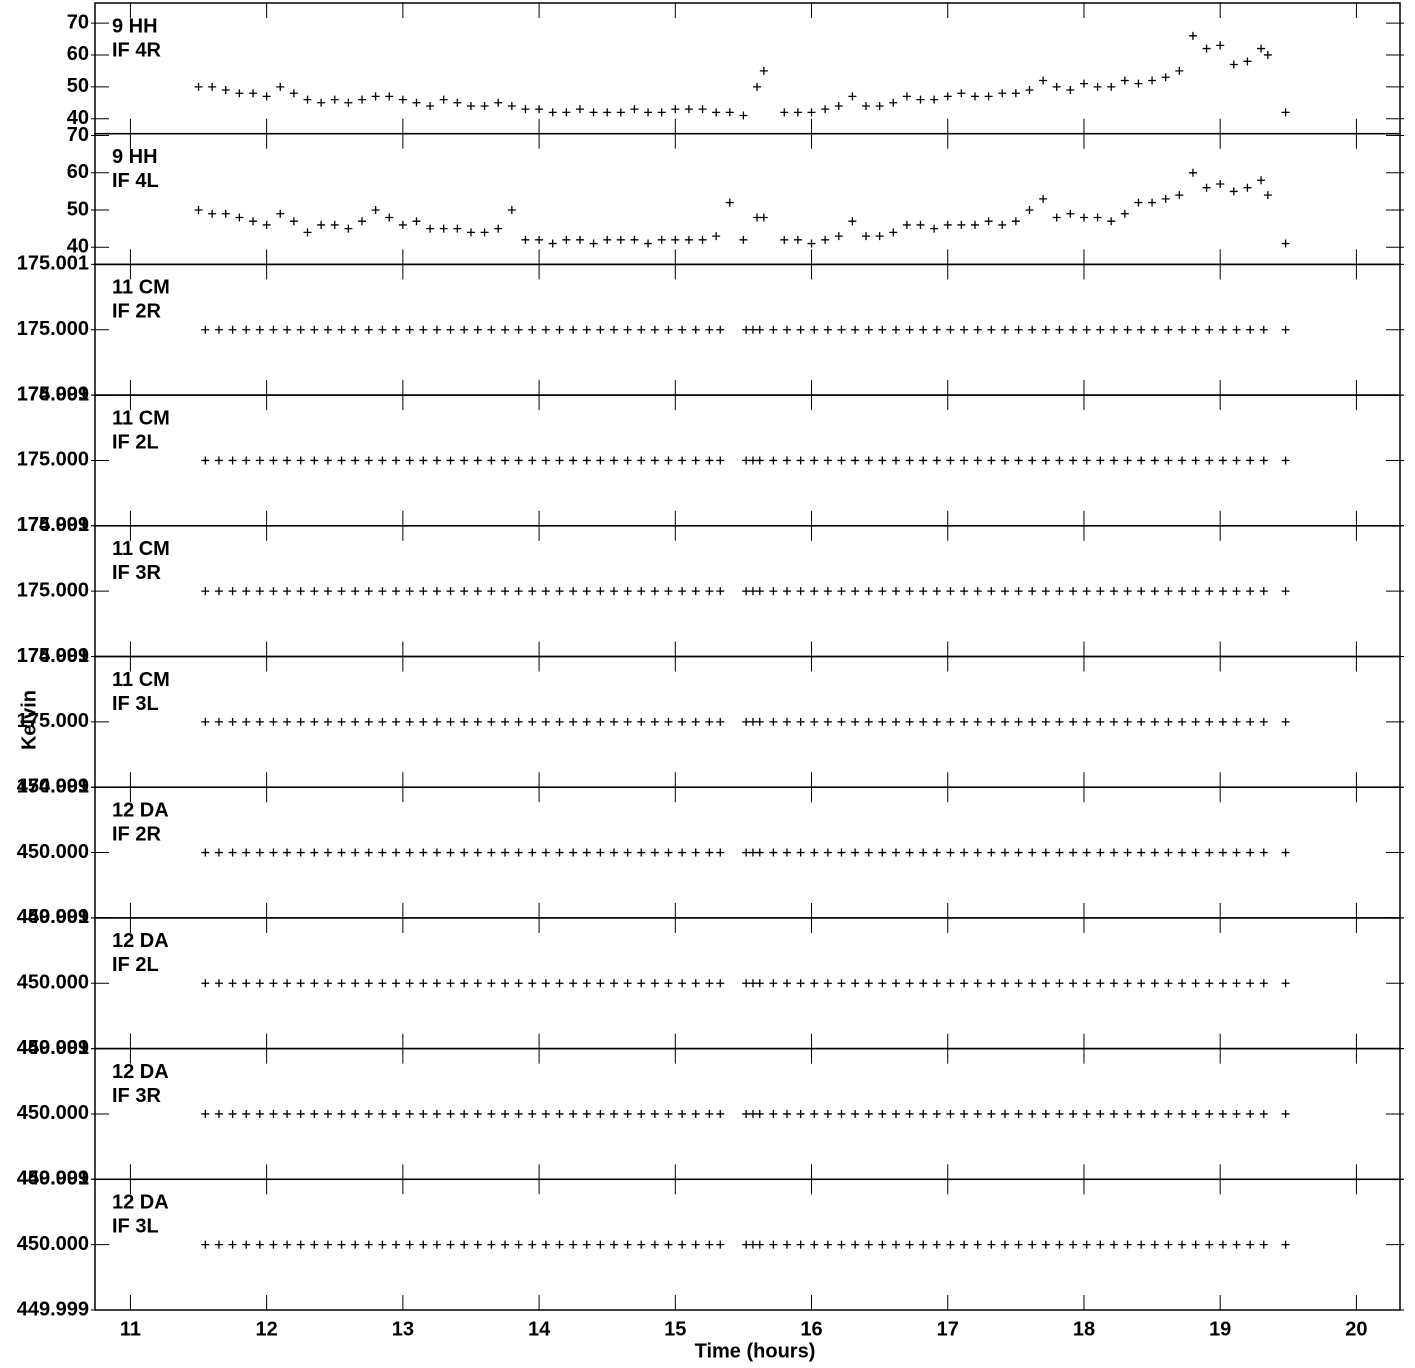  What do you see at coordinates (78, 247) in the screenshot?
I see `y-tick-label: 40` at bounding box center [78, 247].